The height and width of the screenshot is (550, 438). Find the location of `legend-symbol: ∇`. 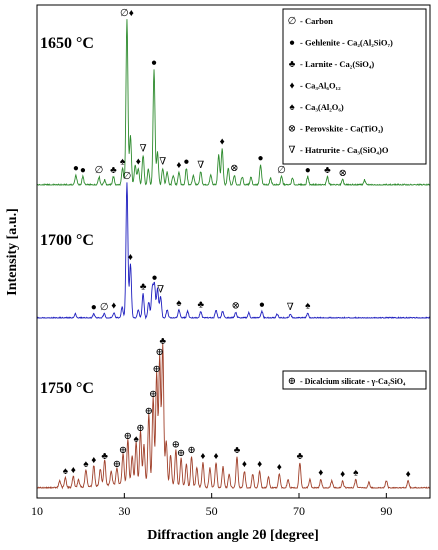

legend-symbol: ∇ is located at coordinates (292, 150).